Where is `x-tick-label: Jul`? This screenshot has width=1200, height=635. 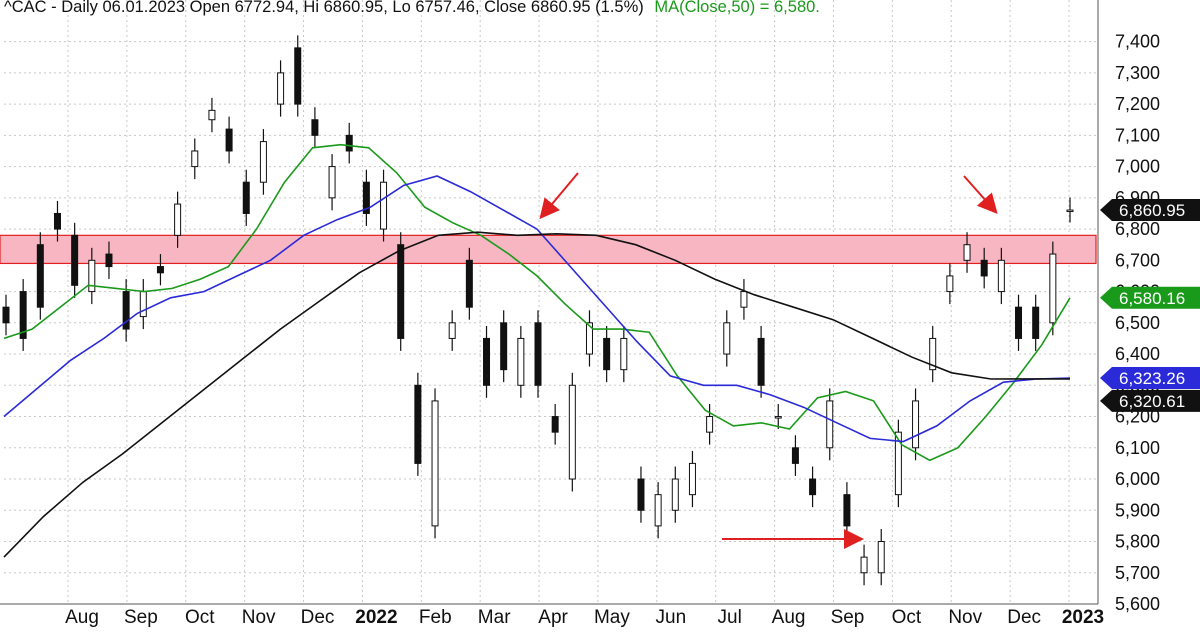 x-tick-label: Jul is located at coordinates (730, 617).